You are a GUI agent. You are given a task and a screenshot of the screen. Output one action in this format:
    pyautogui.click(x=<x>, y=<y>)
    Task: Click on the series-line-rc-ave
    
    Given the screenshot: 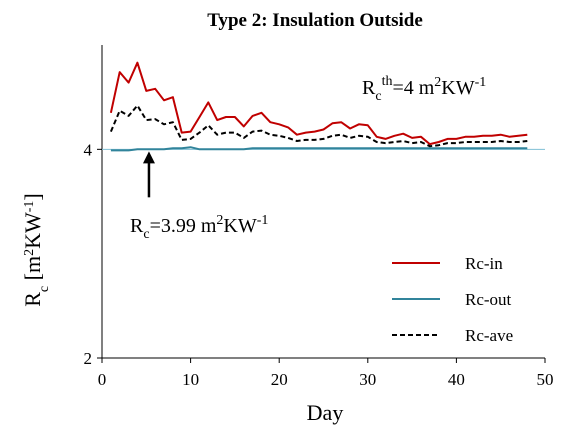 What is the action you would take?
    pyautogui.click(x=318, y=126)
    